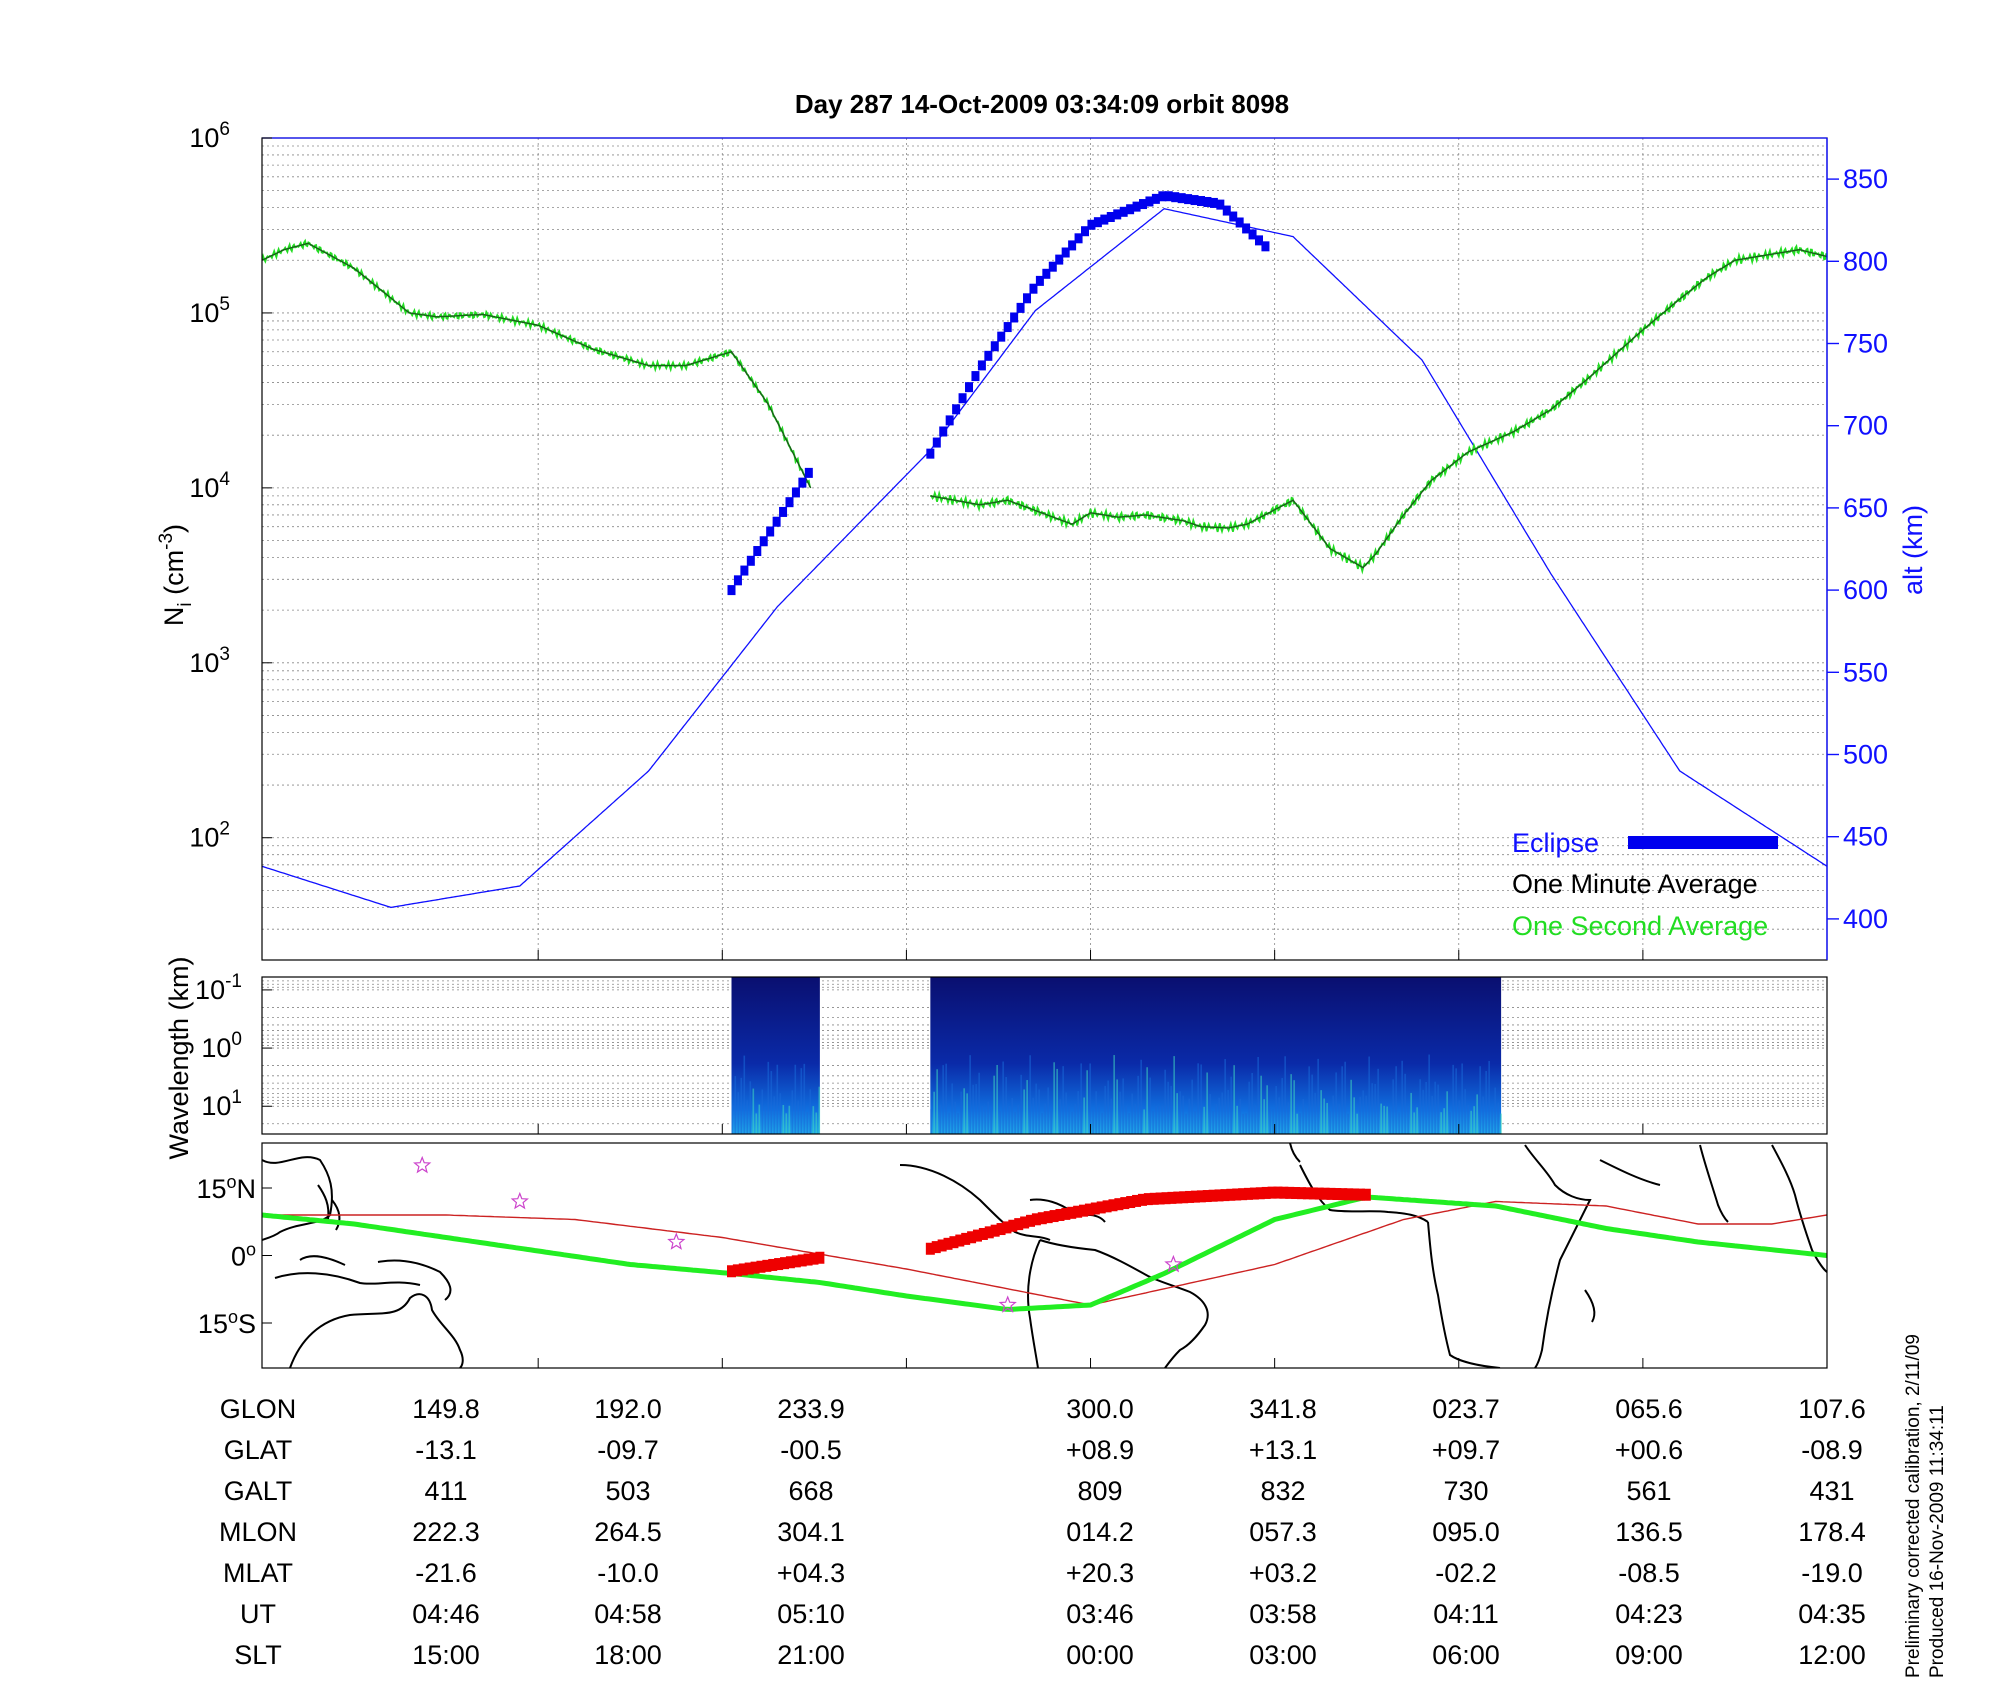 Image resolution: width=2000 pixels, height=1700 pixels. Describe the element at coordinates (446, 1450) in the screenshot. I see `table-cell: -13.1` at that location.